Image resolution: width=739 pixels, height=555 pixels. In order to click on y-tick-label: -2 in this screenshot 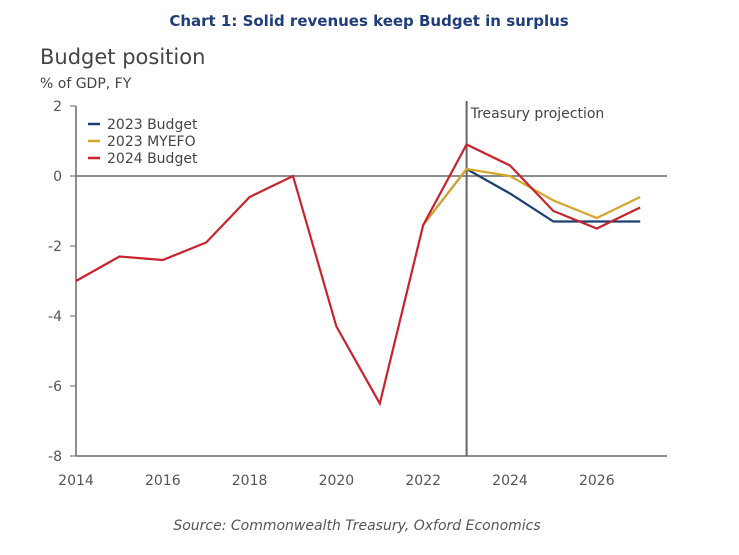, I will do `click(55, 247)`.